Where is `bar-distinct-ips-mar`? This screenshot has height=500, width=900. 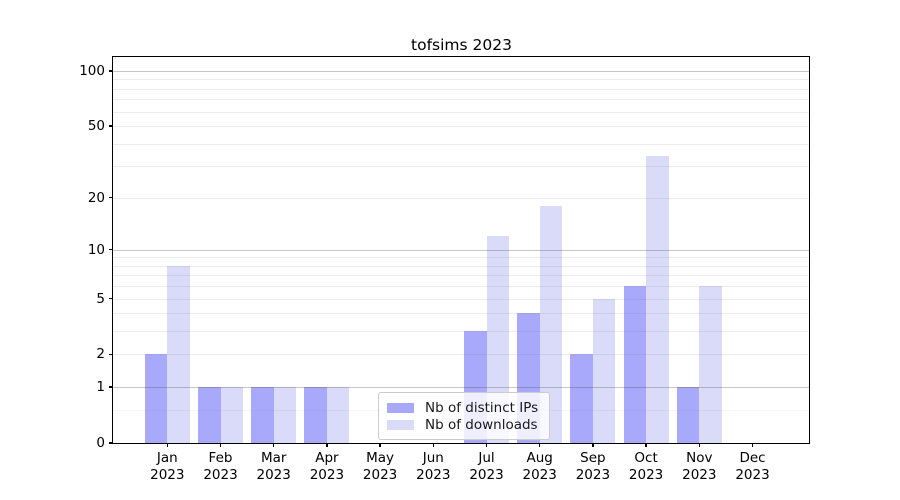
bar-distinct-ips-mar is located at coordinates (262, 415).